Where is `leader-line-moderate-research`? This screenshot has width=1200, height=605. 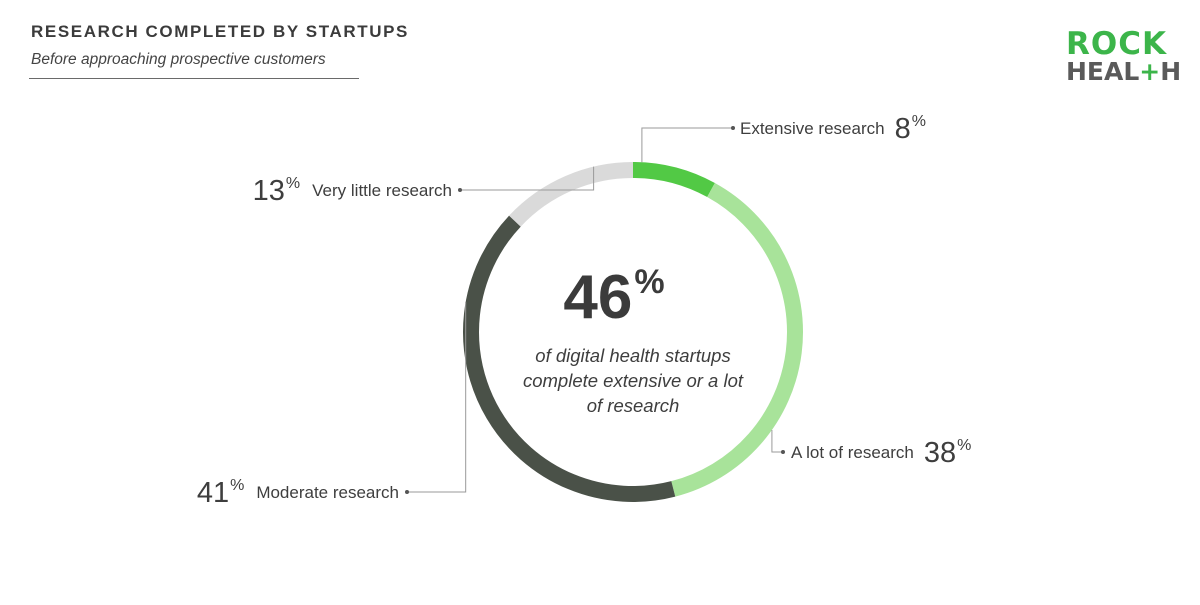 leader-line-moderate-research is located at coordinates (437, 397).